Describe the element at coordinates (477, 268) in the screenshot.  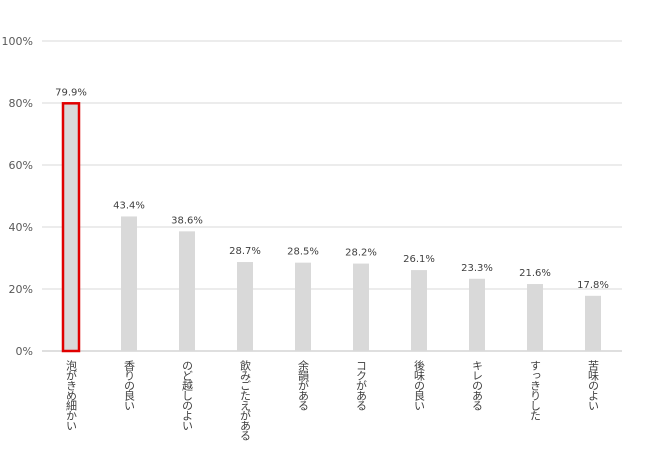
I see `data-label: 23.3%` at that location.